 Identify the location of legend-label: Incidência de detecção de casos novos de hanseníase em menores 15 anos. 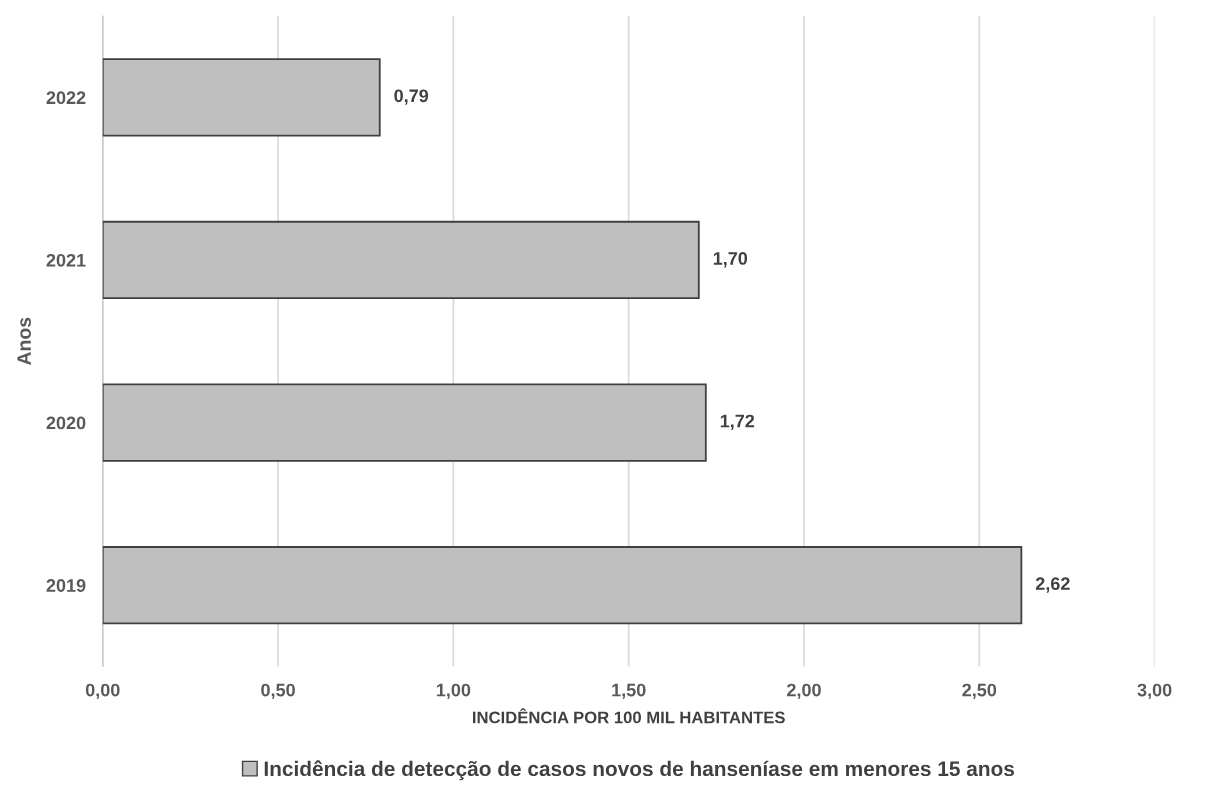
(639, 770).